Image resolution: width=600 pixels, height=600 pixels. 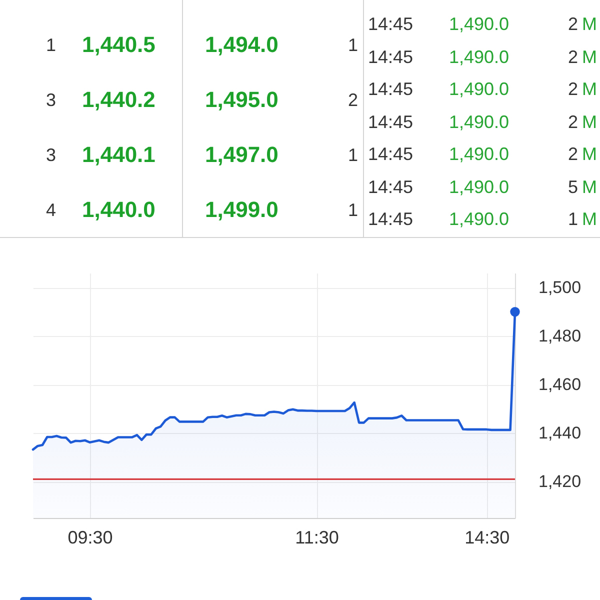 What do you see at coordinates (119, 99) in the screenshot?
I see `text: 1,440.2` at bounding box center [119, 99].